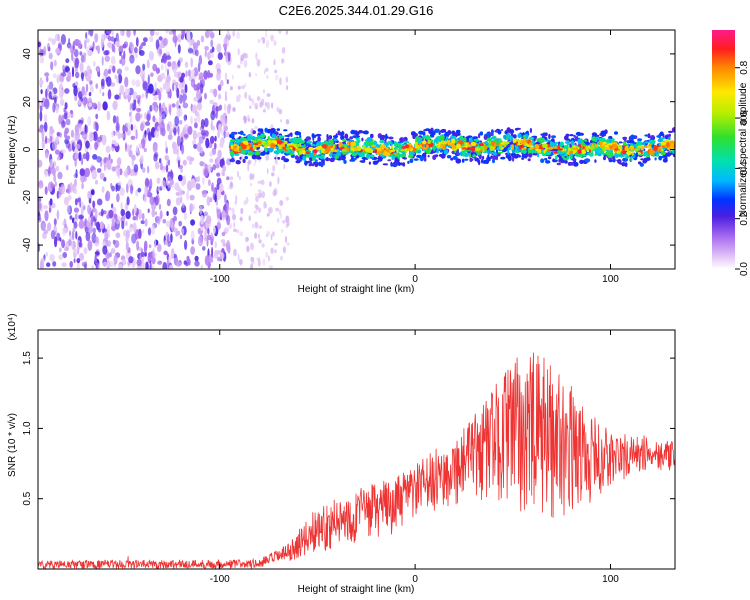 The width and height of the screenshot is (750, 600). Describe the element at coordinates (723, 149) in the screenshot. I see `colorbar-gradient` at that location.